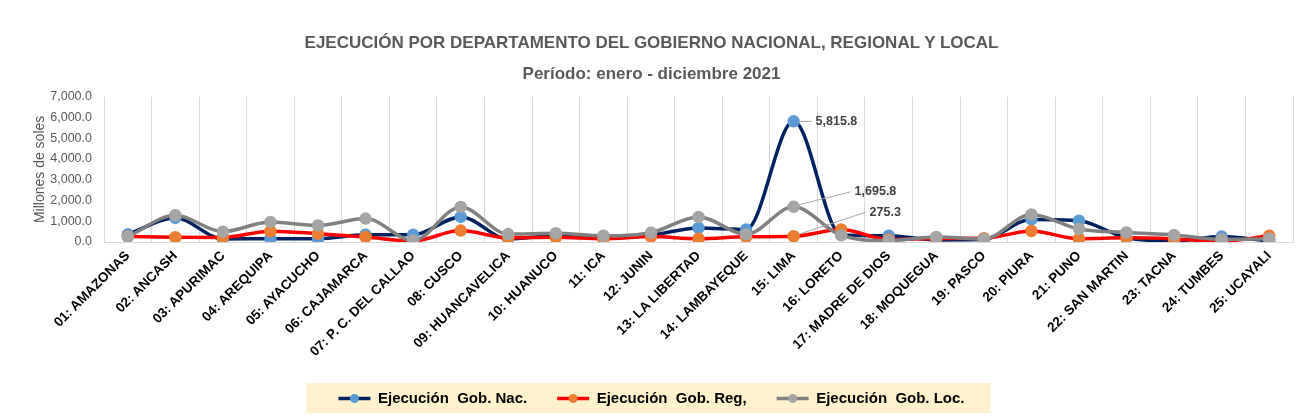 The image size is (1301, 416). Describe the element at coordinates (587, 269) in the screenshot. I see `x-tick-label: 11: ICA` at that location.